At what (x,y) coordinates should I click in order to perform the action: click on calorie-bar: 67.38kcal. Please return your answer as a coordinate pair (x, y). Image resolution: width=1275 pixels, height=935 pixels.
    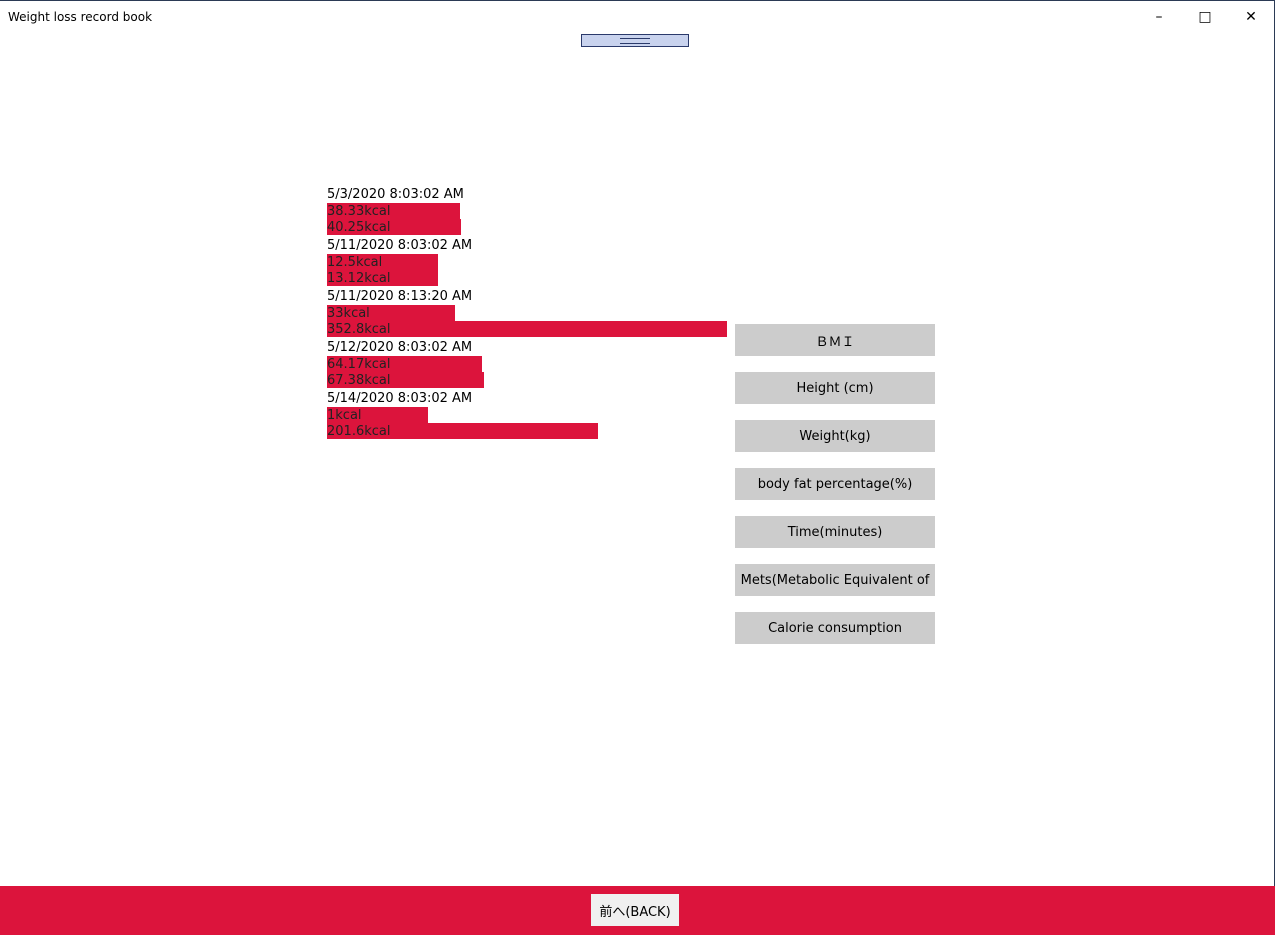
    Looking at the image, I should click on (406, 380).